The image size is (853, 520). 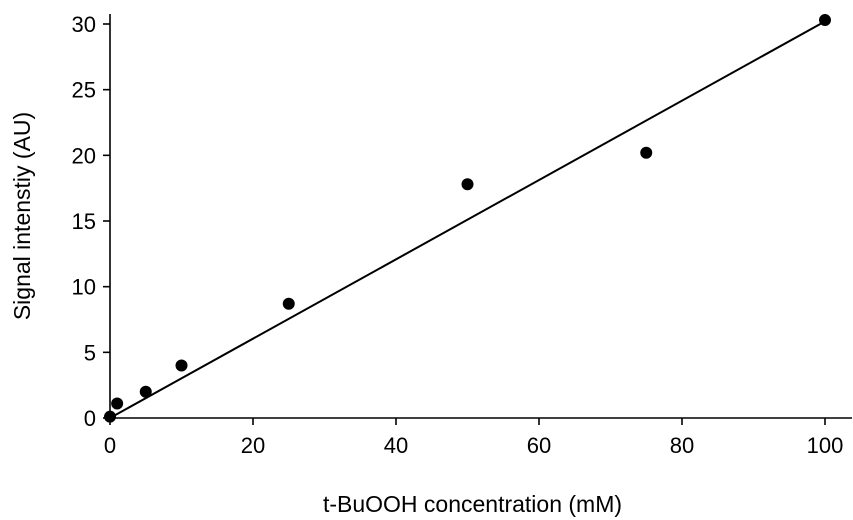 What do you see at coordinates (539, 445) in the screenshot?
I see `x-tick-label: 60` at bounding box center [539, 445].